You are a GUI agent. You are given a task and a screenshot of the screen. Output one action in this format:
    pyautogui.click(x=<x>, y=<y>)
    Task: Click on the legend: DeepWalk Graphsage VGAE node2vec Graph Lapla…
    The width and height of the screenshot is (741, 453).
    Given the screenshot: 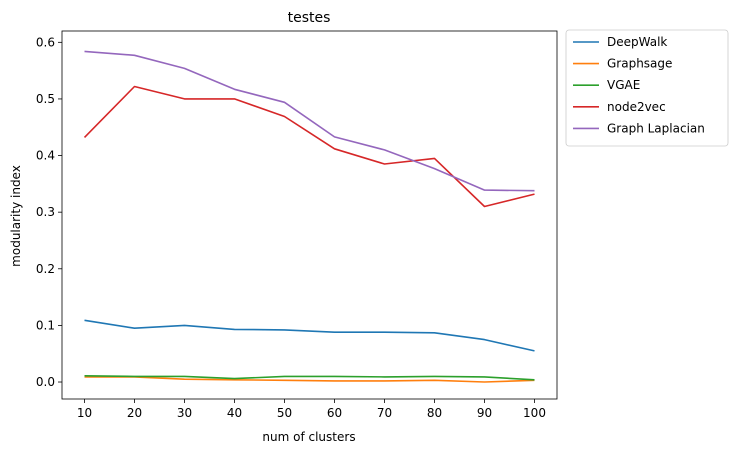 What is the action you would take?
    pyautogui.click(x=647, y=88)
    